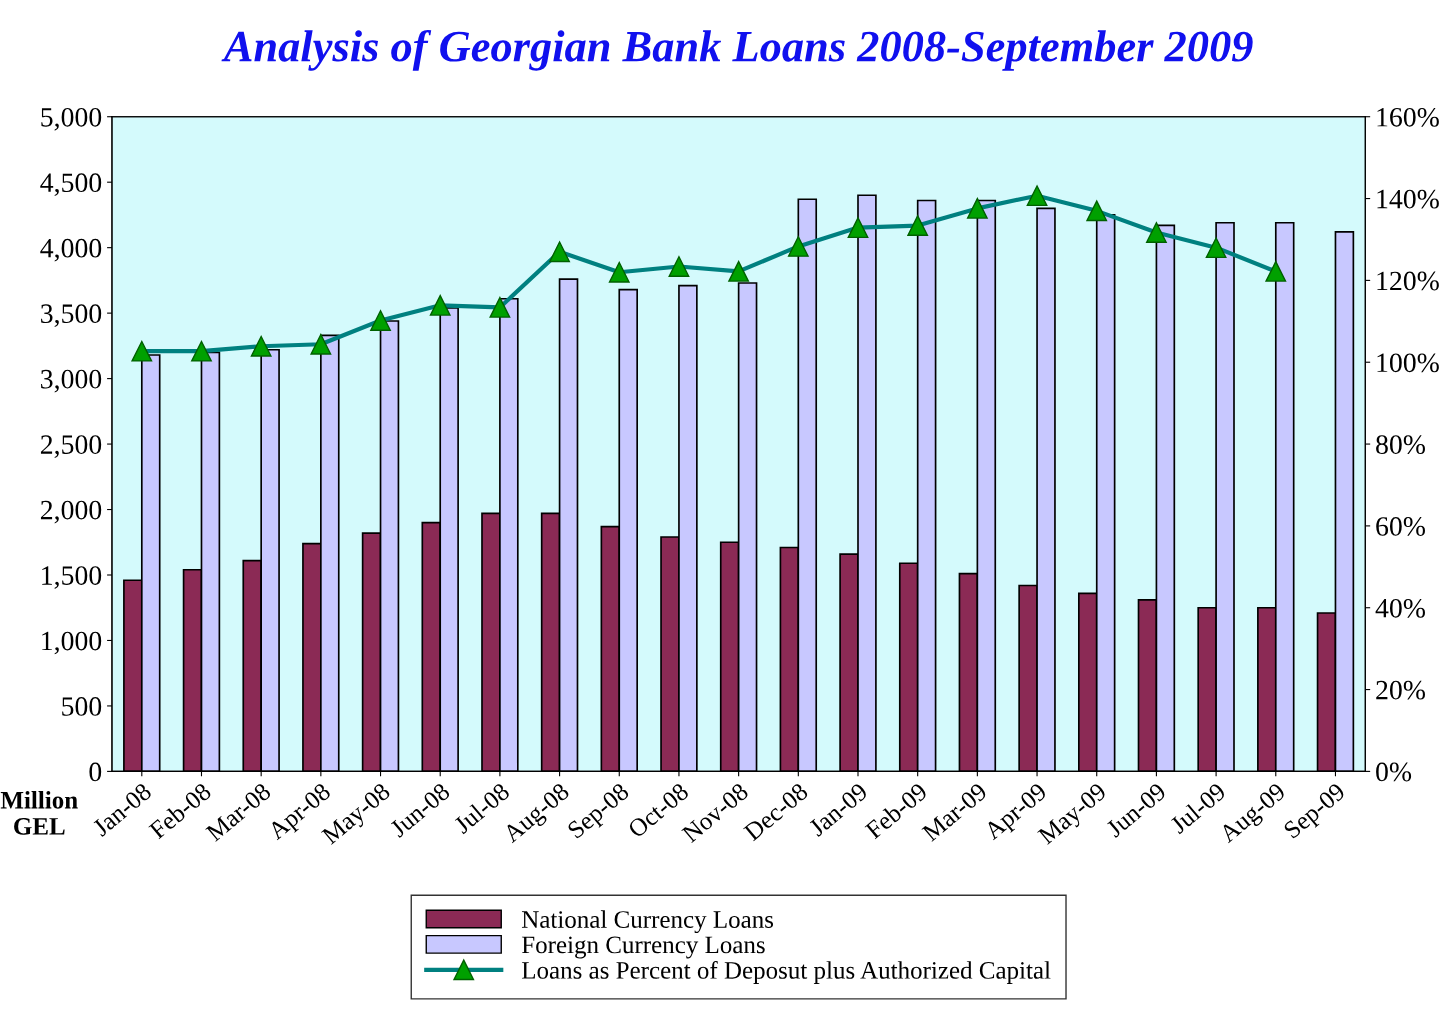  I want to click on y2-tick-label: 80%, so click(1400, 445).